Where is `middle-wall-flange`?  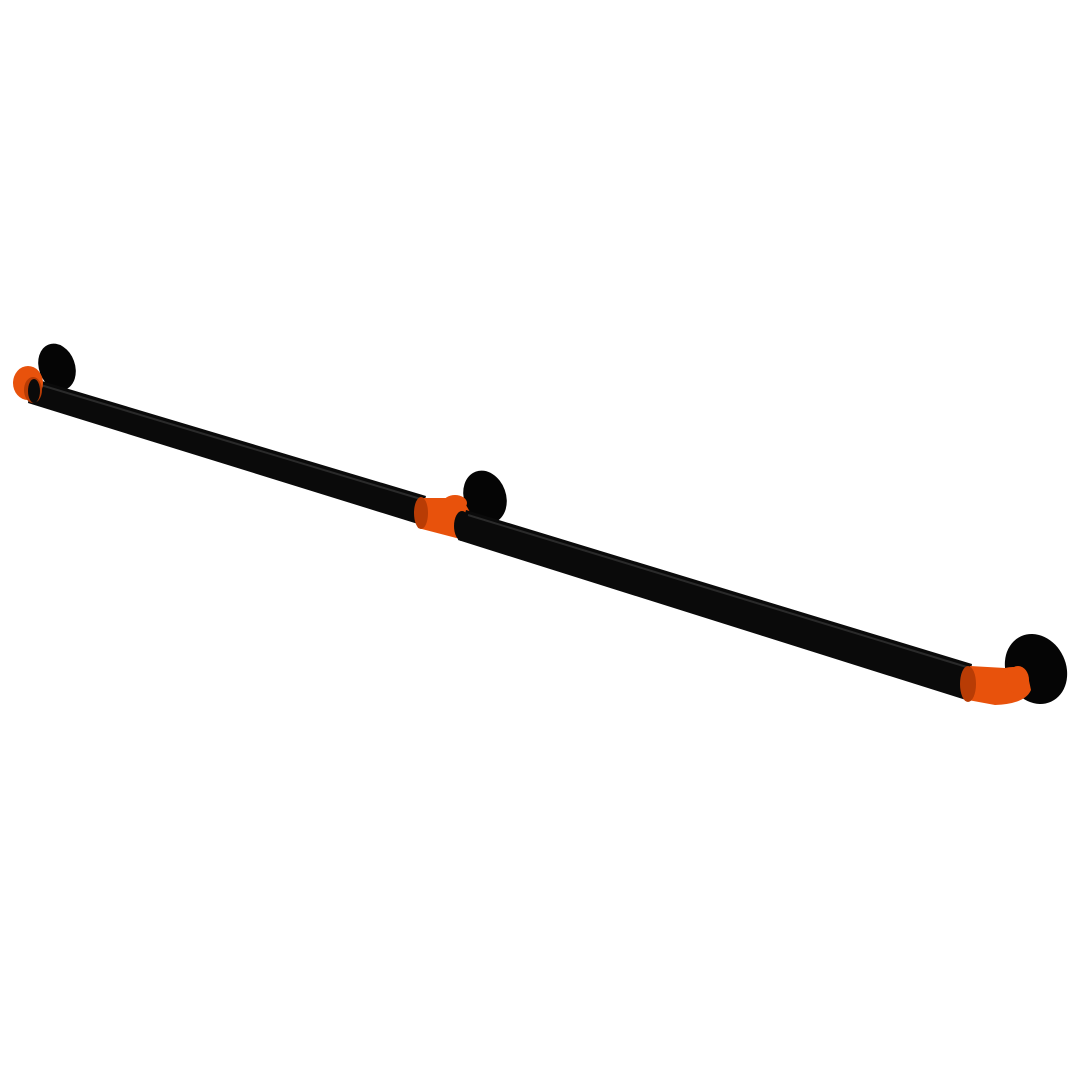
middle-wall-flange is located at coordinates (485, 497).